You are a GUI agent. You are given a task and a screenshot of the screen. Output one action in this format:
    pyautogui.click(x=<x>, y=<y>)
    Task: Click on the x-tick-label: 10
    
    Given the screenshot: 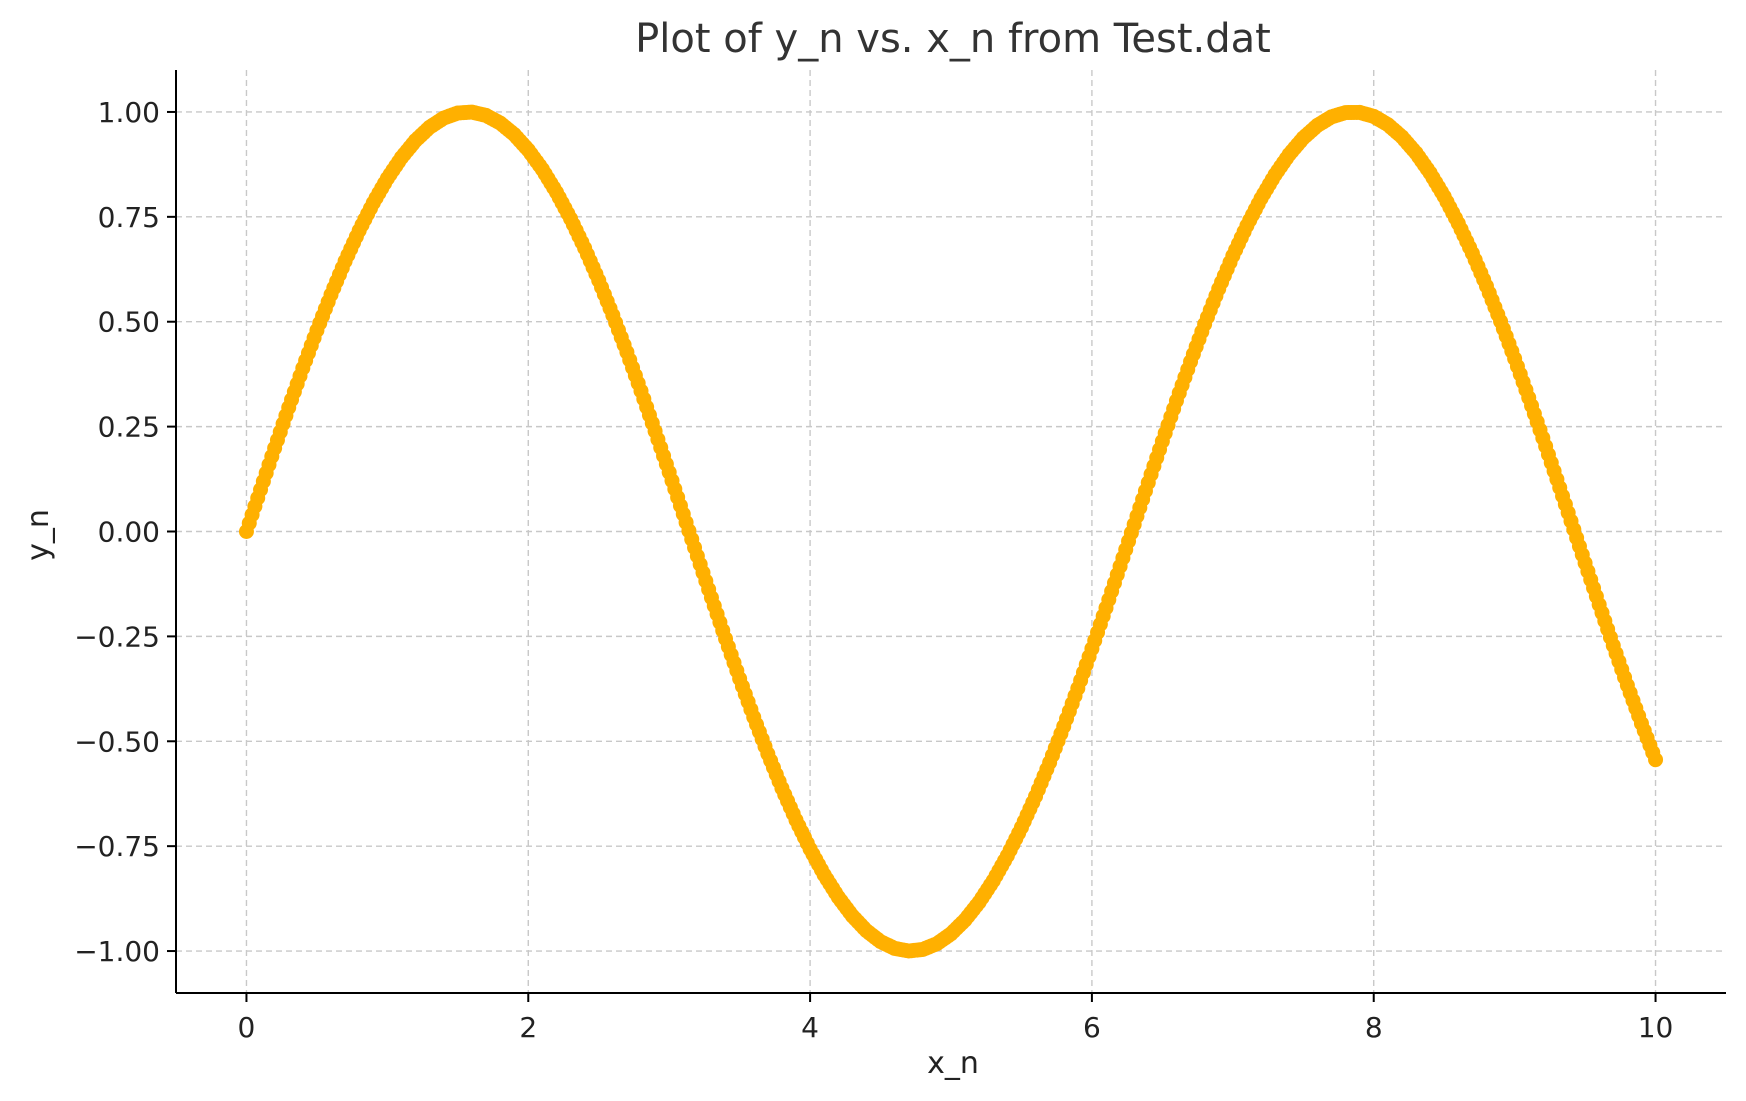 What is the action you would take?
    pyautogui.click(x=1656, y=1027)
    